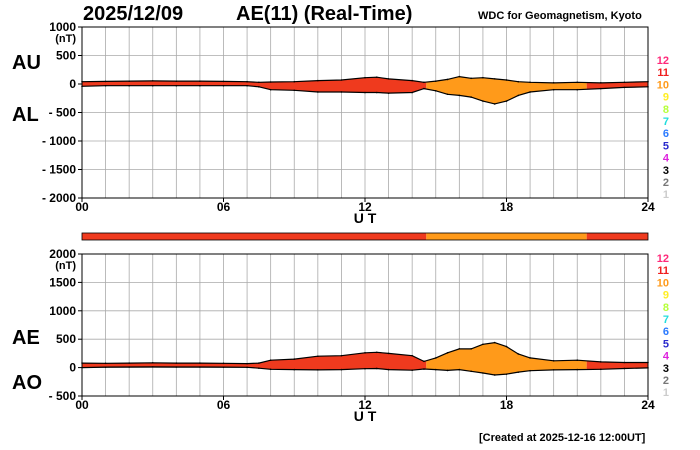  Describe the element at coordinates (648, 207) in the screenshot. I see `au-al-xtick-label: 24` at that location.